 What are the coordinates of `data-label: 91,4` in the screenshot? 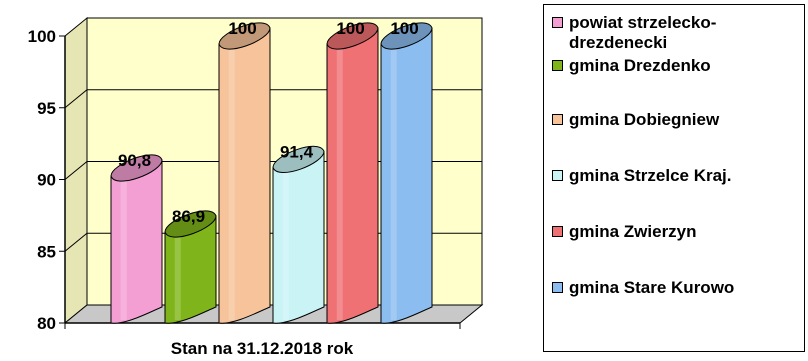 It's located at (297, 151).